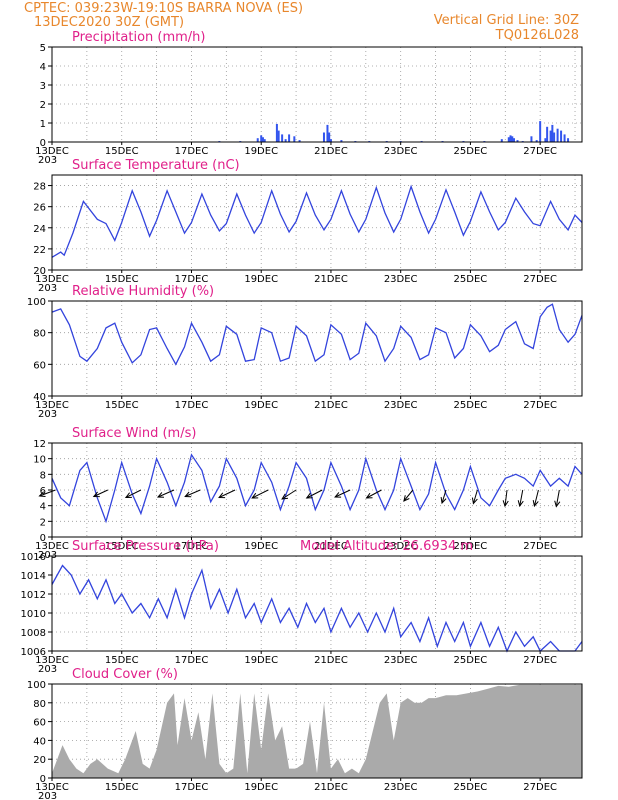 The height and width of the screenshot is (800, 618). I want to click on precip-frame, so click(317, 94).